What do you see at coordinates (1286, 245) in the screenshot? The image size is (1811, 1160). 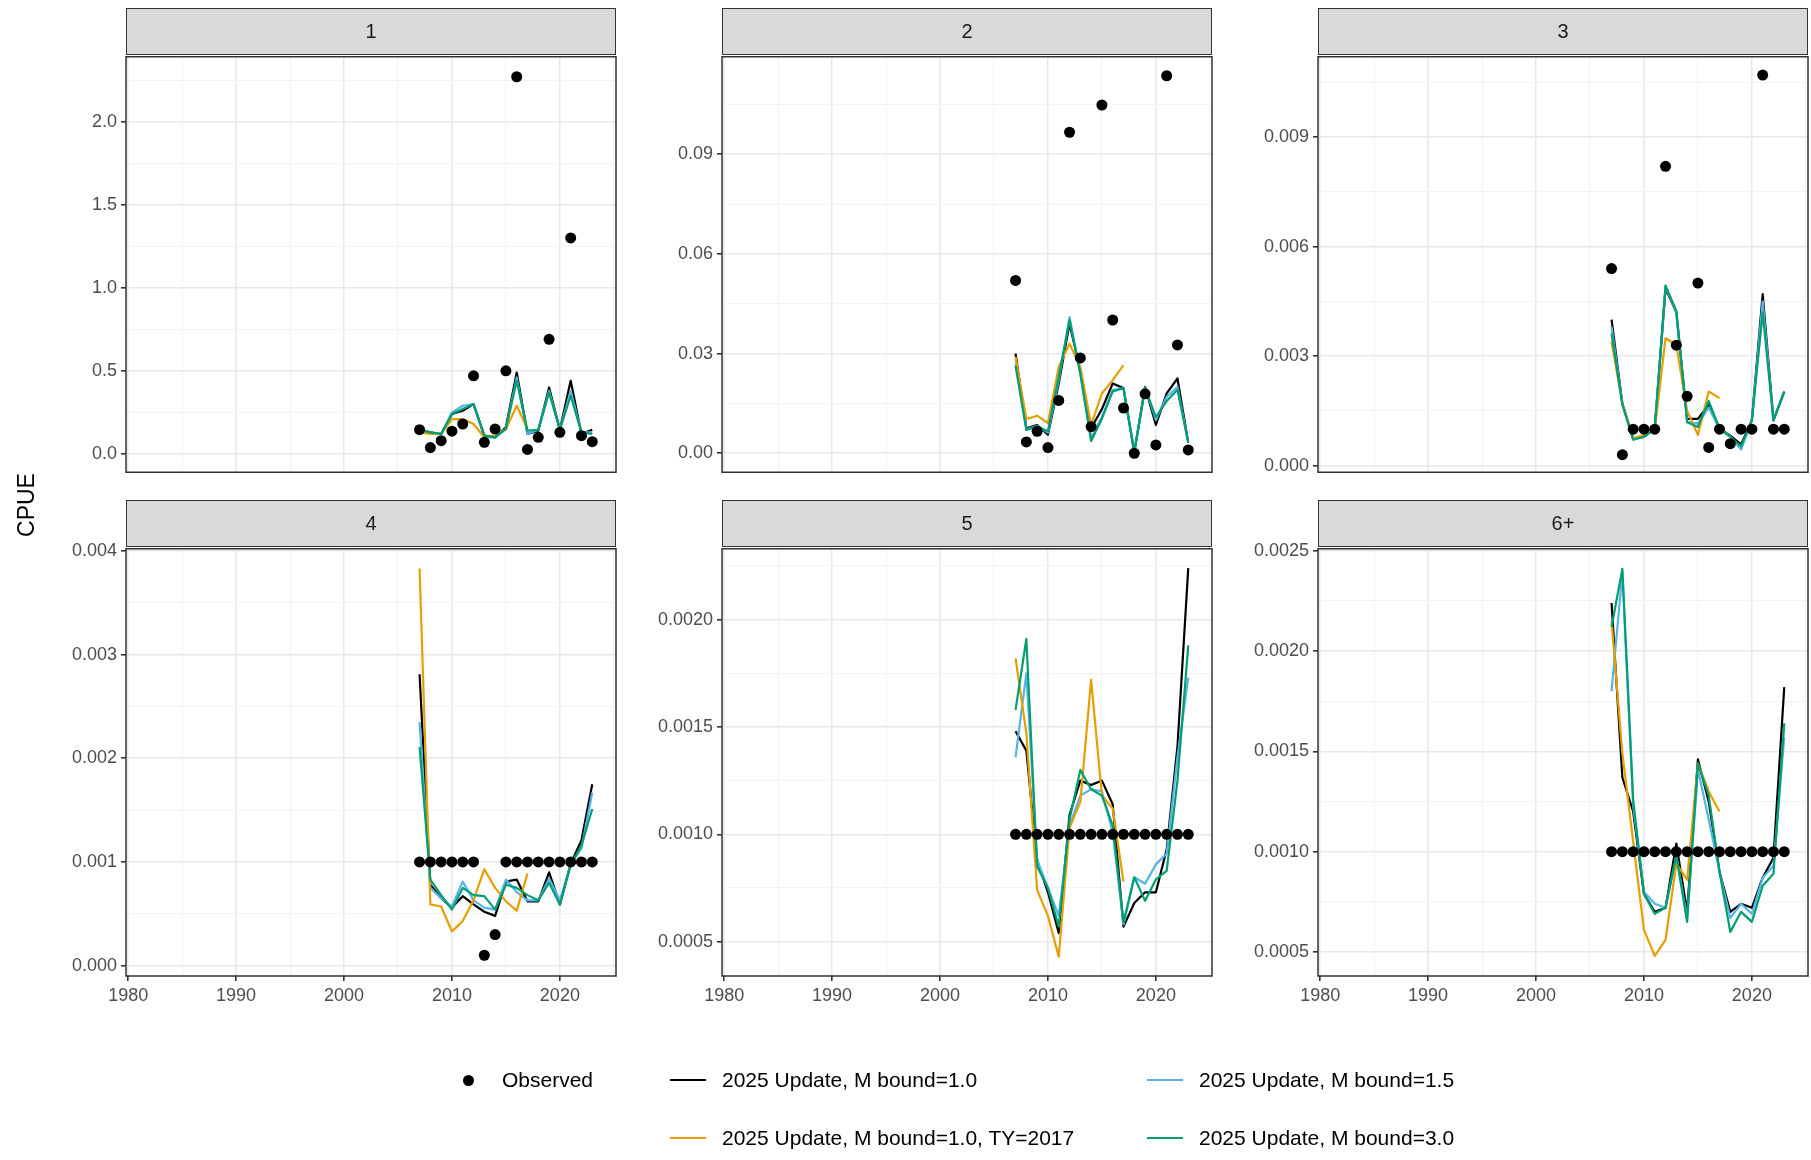 I see `y-tick-label: 0.006` at bounding box center [1286, 245].